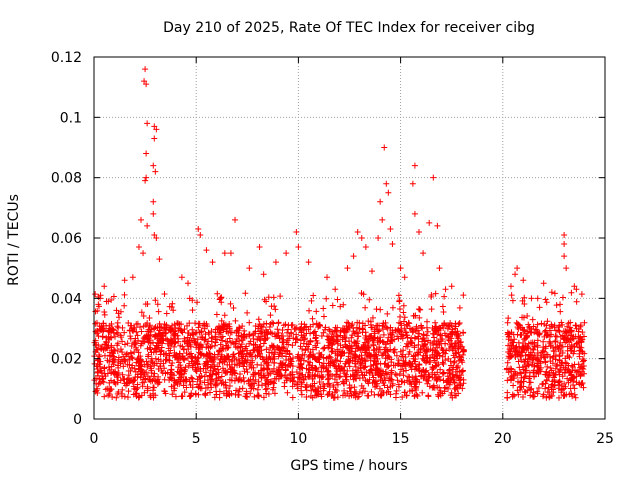 The width and height of the screenshot is (640, 480). I want to click on x-tick-labels: 0 5 10 15 20 25, so click(352, 439).